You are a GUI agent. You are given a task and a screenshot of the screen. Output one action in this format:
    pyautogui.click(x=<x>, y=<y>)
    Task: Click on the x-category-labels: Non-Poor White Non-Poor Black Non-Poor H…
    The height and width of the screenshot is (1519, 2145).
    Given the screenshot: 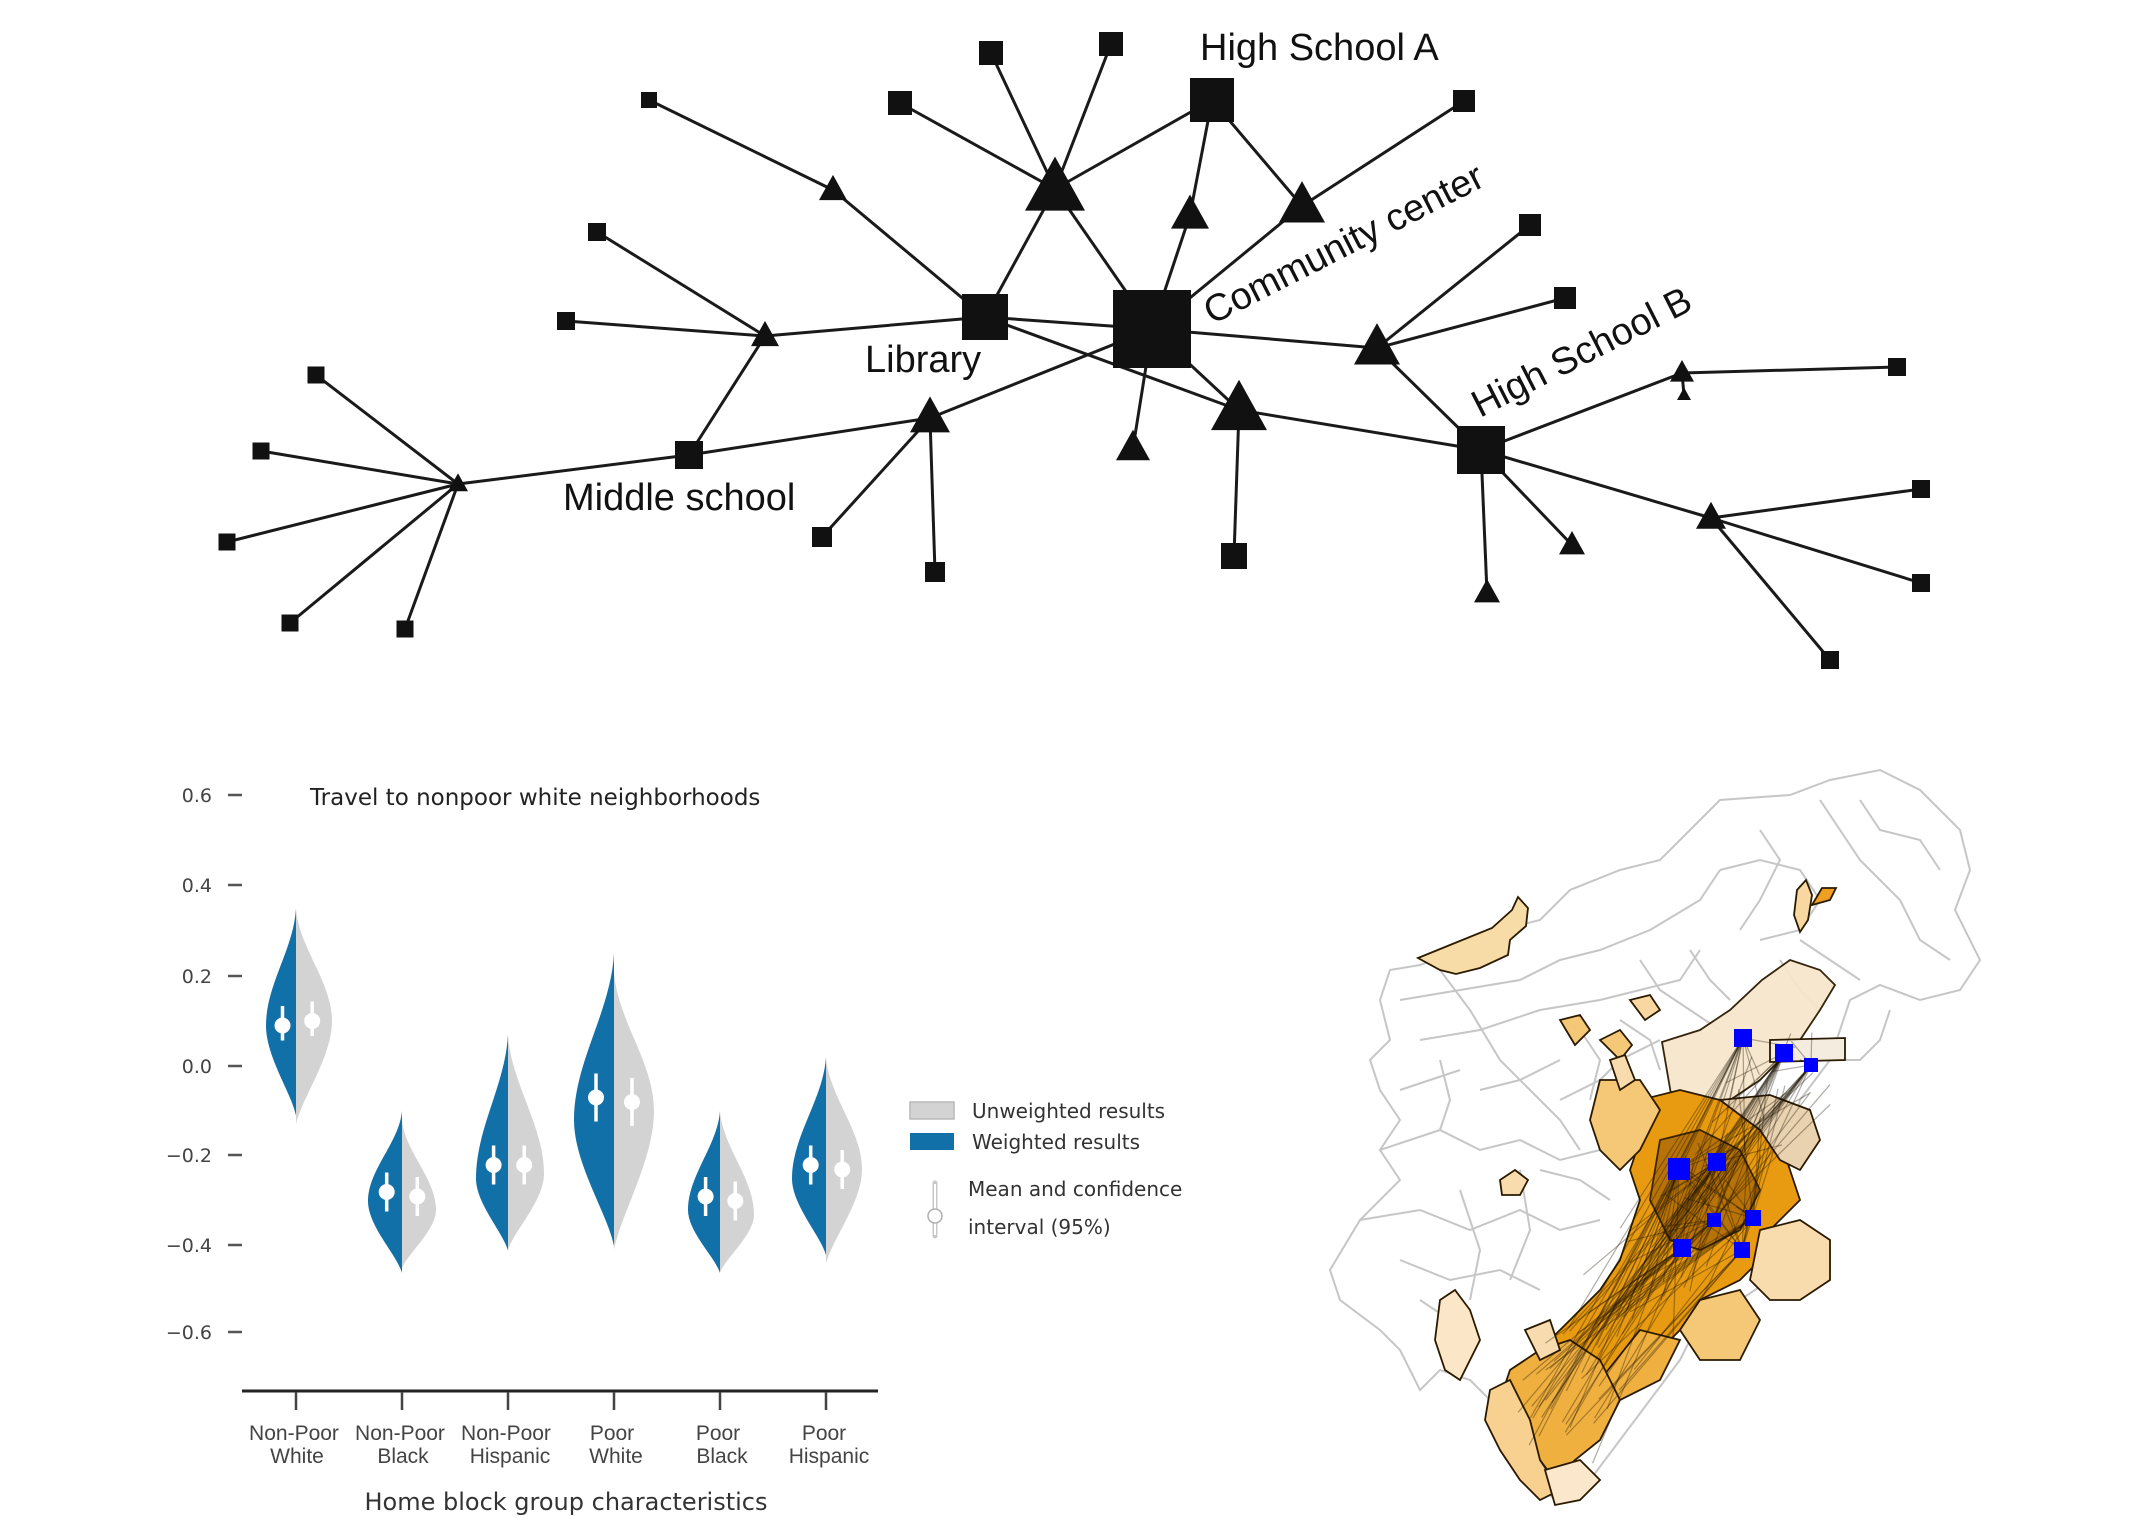 What is the action you would take?
    pyautogui.click(x=559, y=1445)
    